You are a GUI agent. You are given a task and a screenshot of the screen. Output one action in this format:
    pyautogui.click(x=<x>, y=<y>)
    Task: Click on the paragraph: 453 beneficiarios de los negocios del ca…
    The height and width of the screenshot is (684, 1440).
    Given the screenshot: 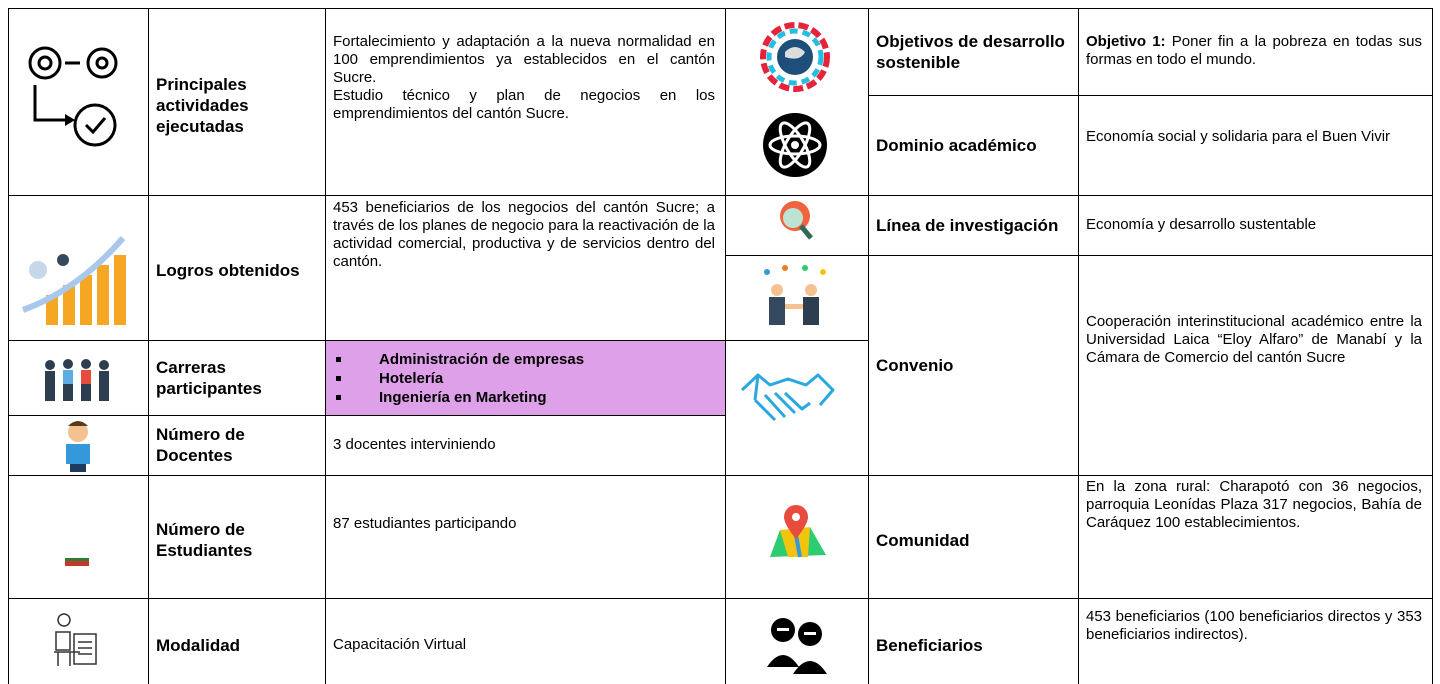 What is the action you would take?
    pyautogui.click(x=524, y=234)
    